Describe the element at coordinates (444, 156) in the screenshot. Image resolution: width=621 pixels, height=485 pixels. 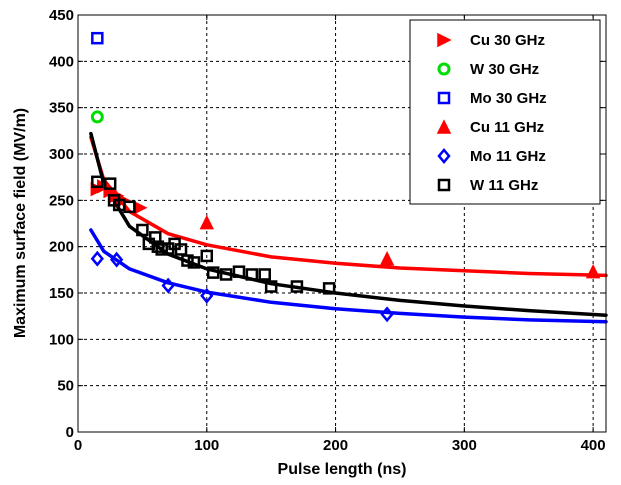
I see `legend-marker-mo-11-ghz` at that location.